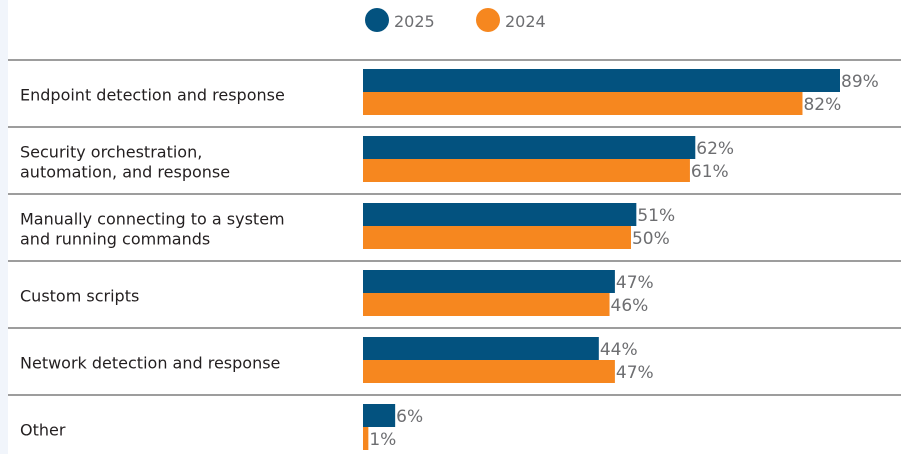 Image resolution: width=901 pixels, height=454 pixels. What do you see at coordinates (651, 239) in the screenshot?
I see `value-label-2024-manually-connecting-to-a-system: 50%` at bounding box center [651, 239].